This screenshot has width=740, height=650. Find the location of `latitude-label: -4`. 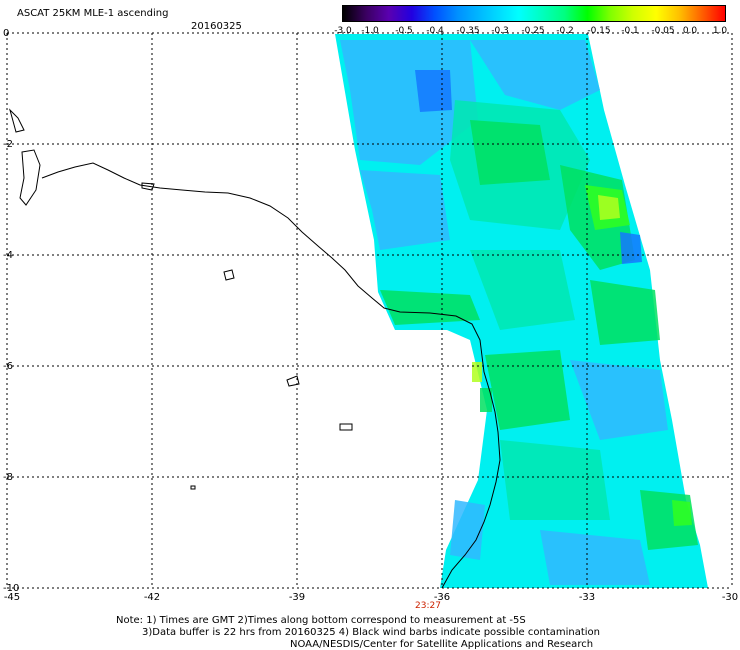

latitude-label: -4 is located at coordinates (8, 255).